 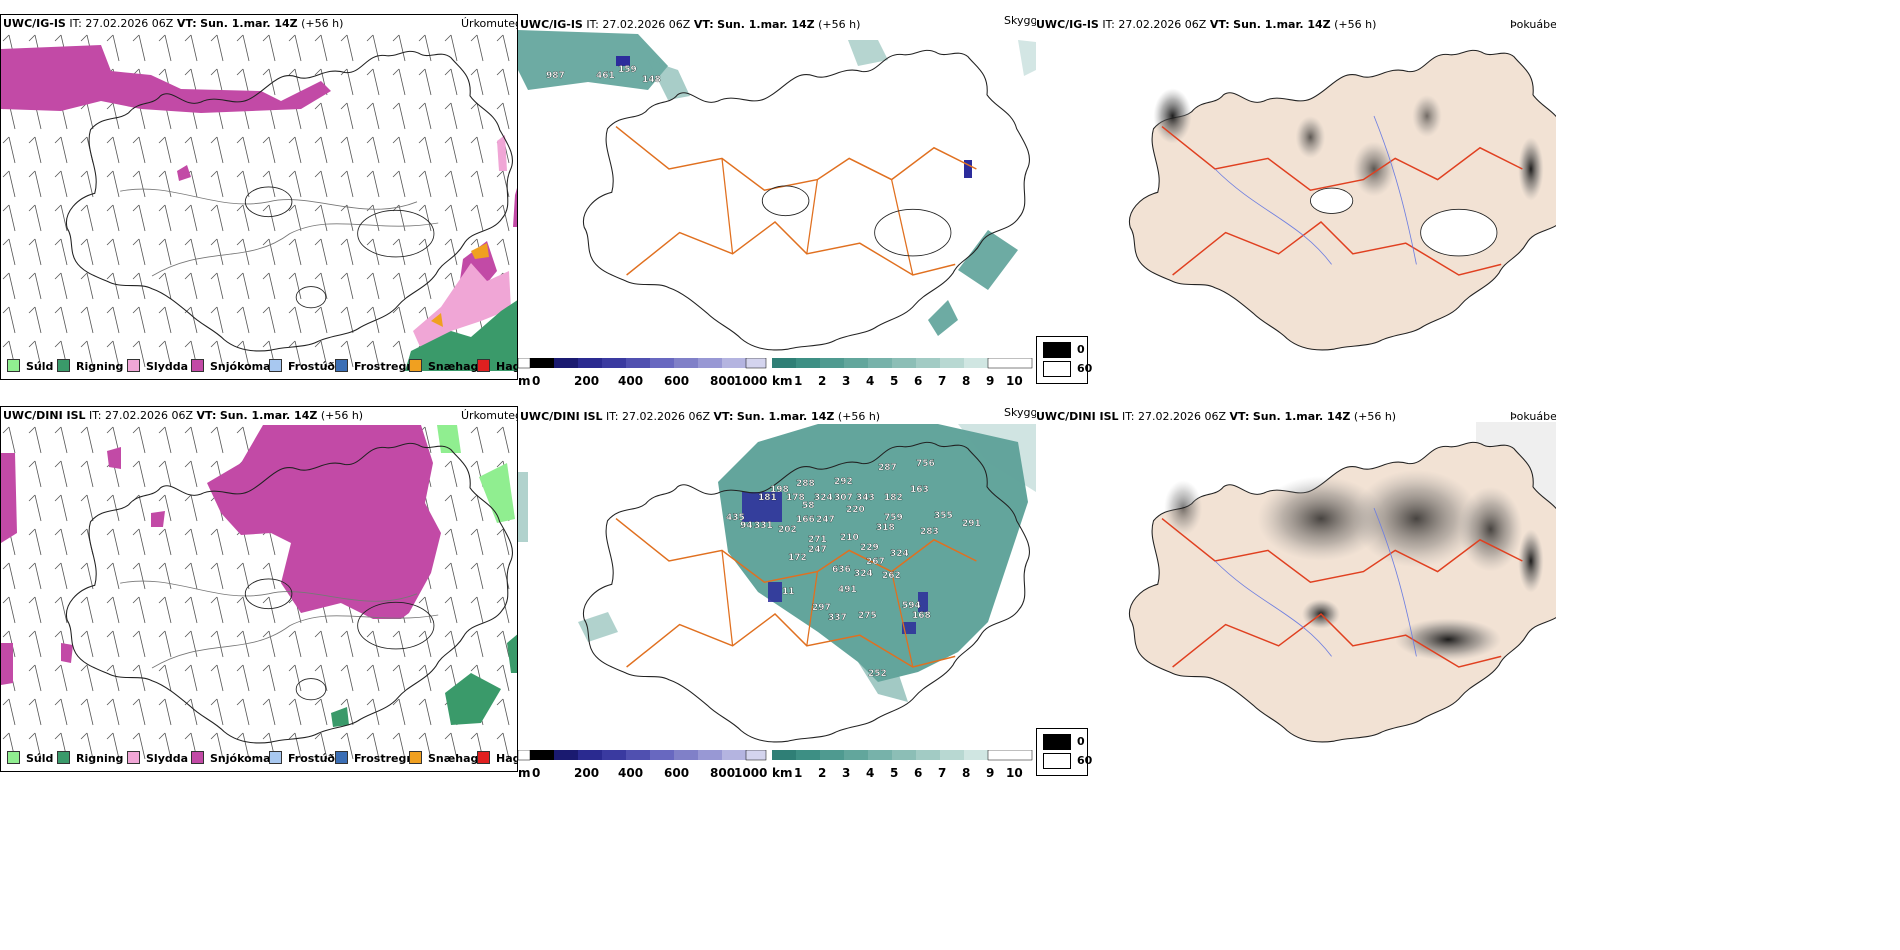 What do you see at coordinates (605, 76) in the screenshot?
I see `cloud-label: 461` at bounding box center [605, 76].